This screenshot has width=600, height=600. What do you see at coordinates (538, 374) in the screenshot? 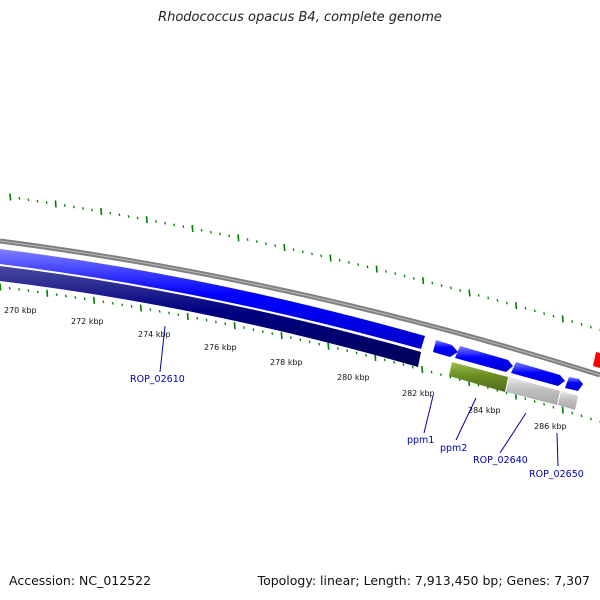
I see `gene-ROP_02640-forward` at bounding box center [538, 374].